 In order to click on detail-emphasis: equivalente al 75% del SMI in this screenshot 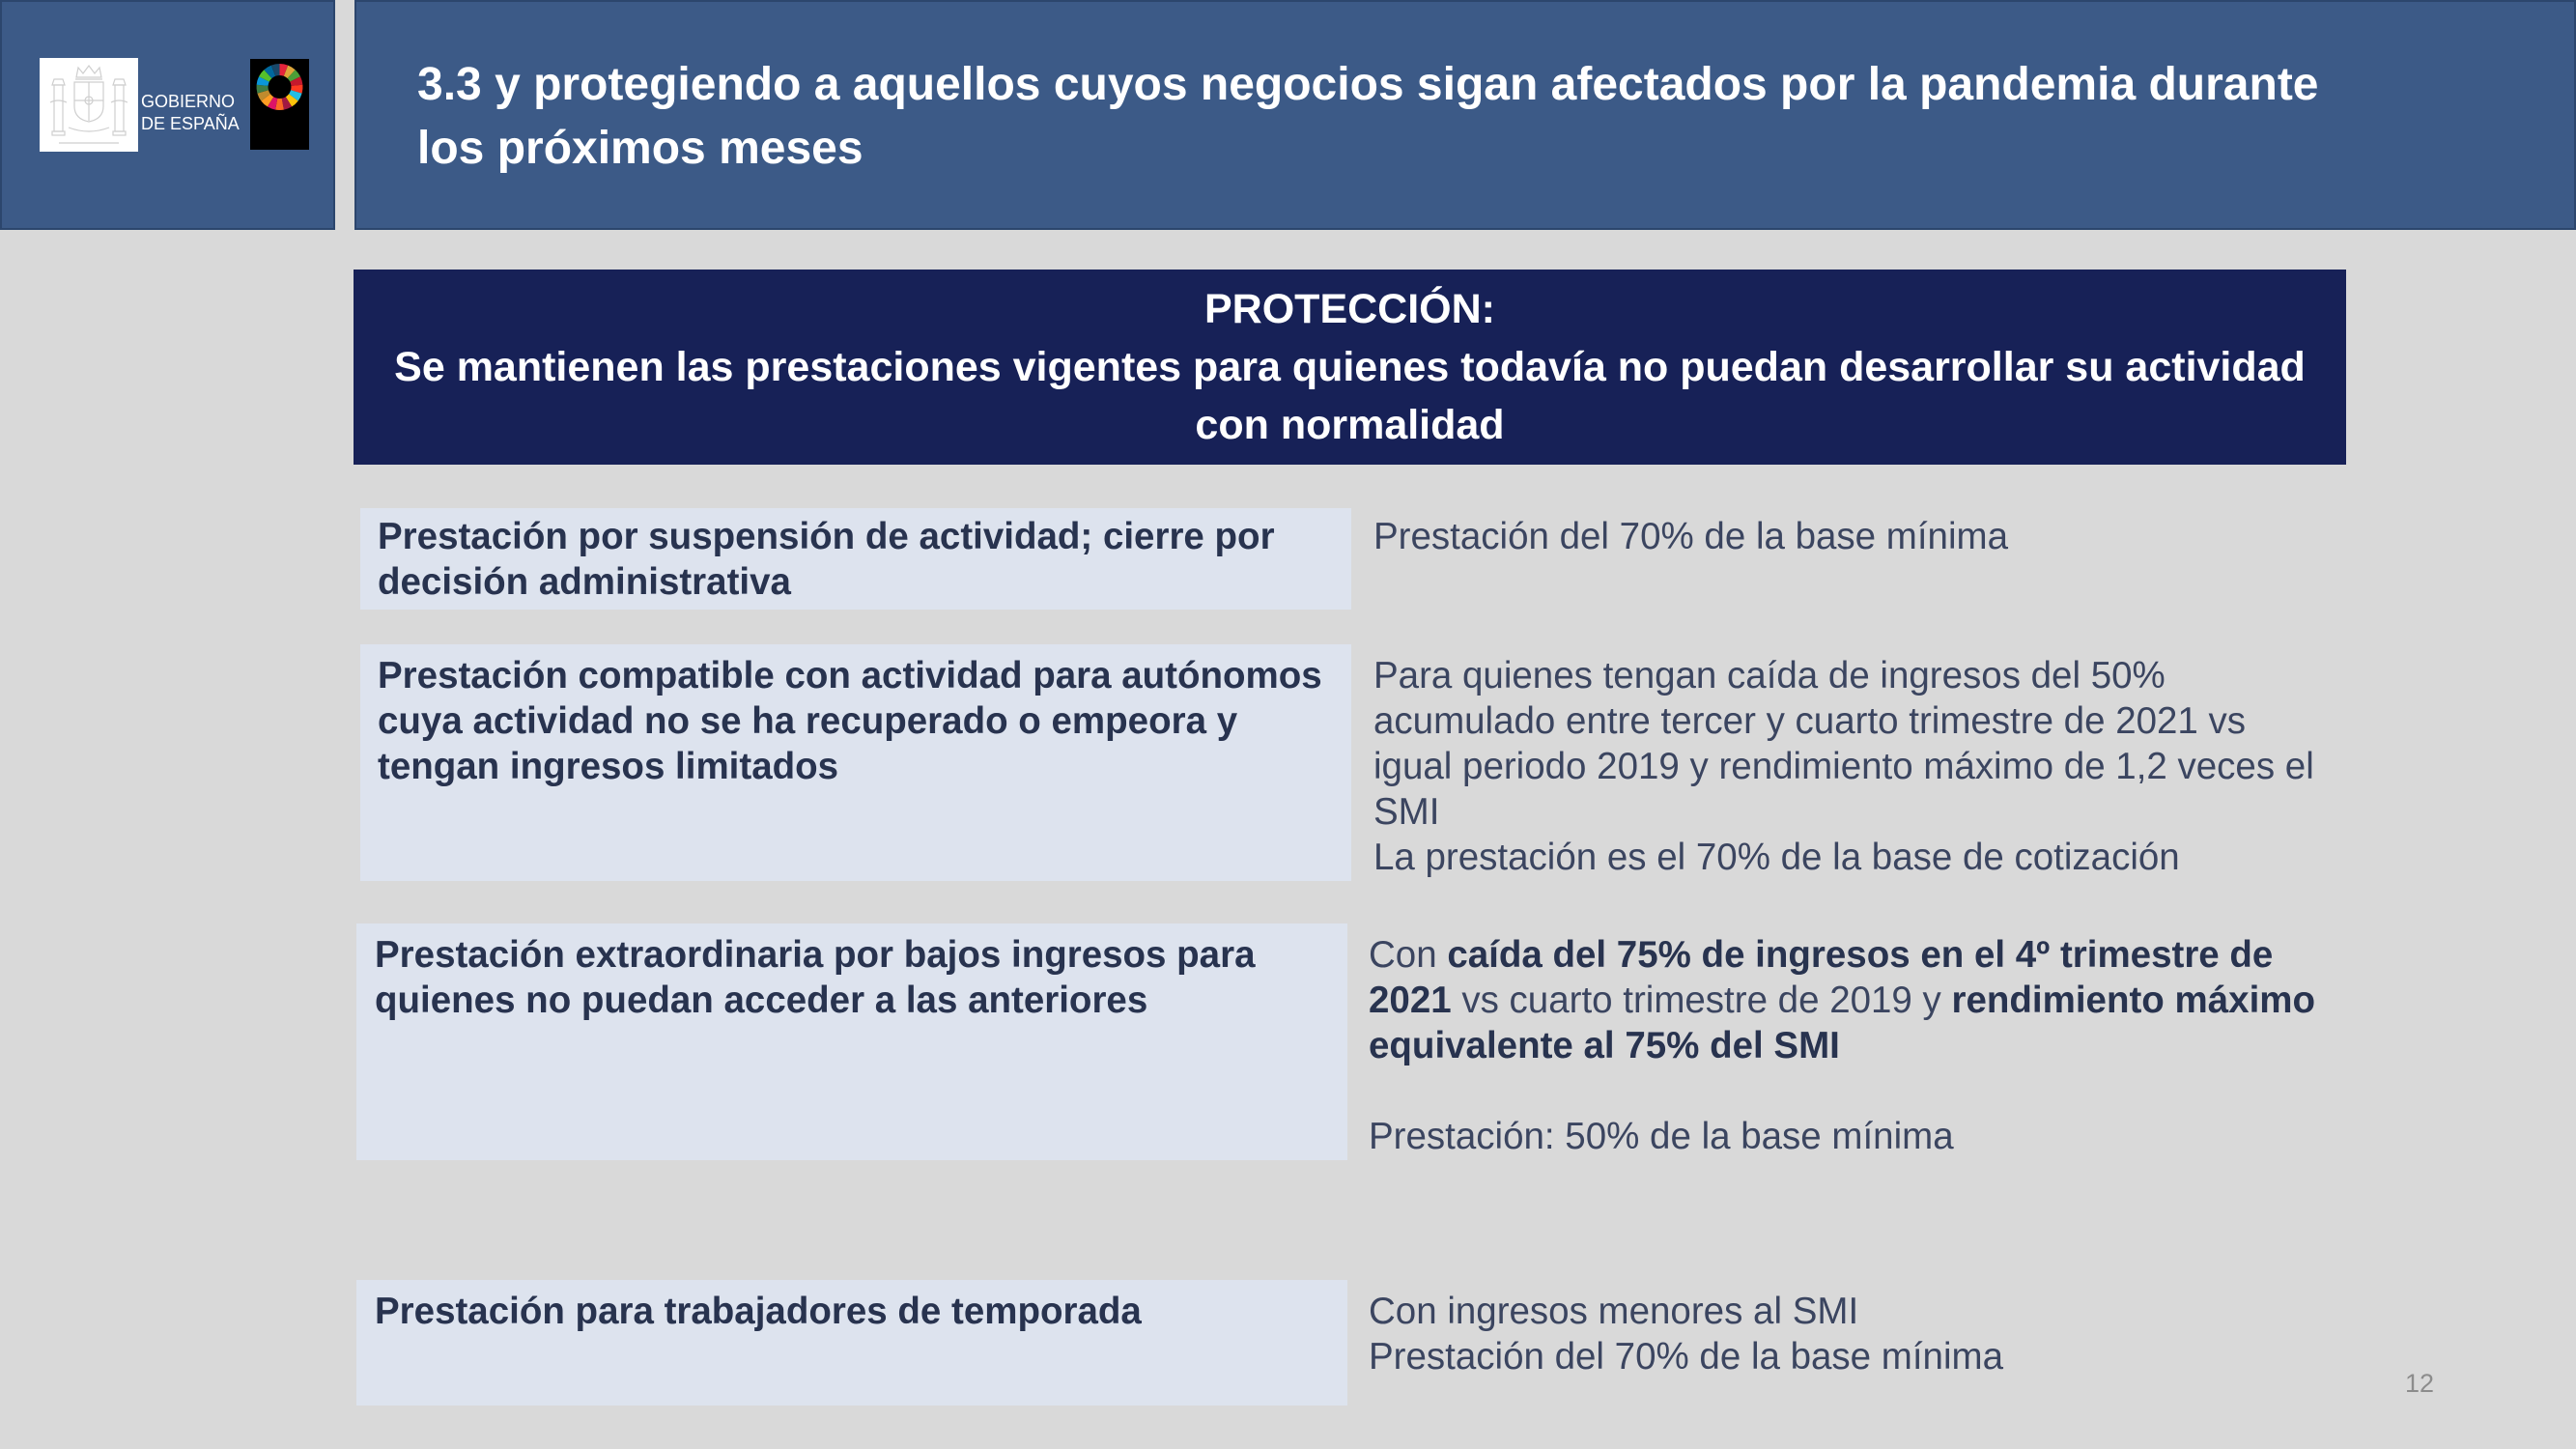, I will do `click(1604, 1045)`.